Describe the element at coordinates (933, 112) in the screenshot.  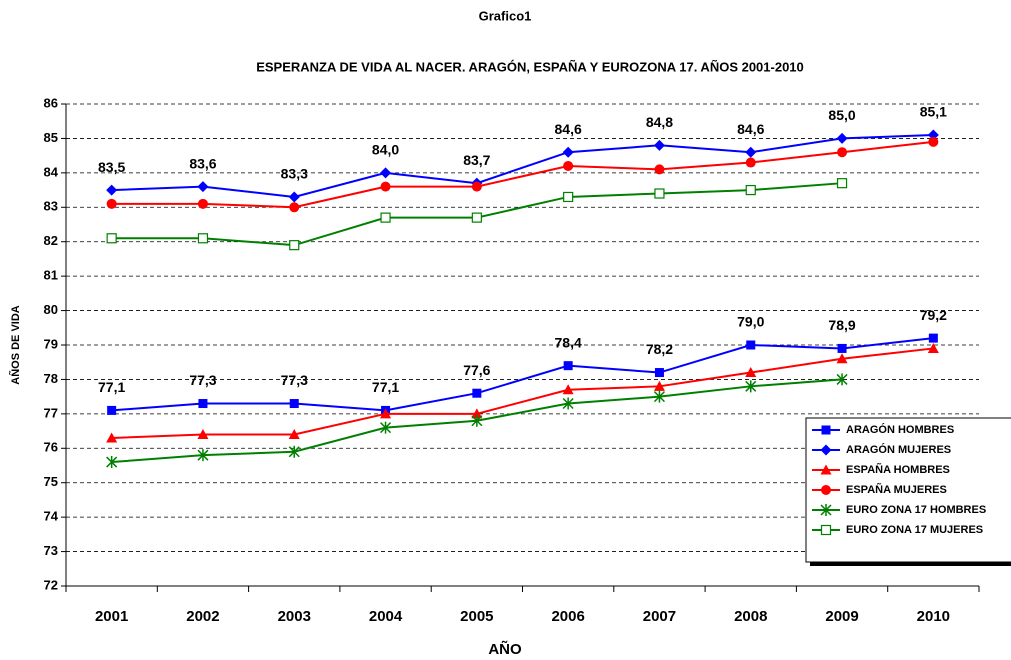
I see `data-label: 85,1` at that location.